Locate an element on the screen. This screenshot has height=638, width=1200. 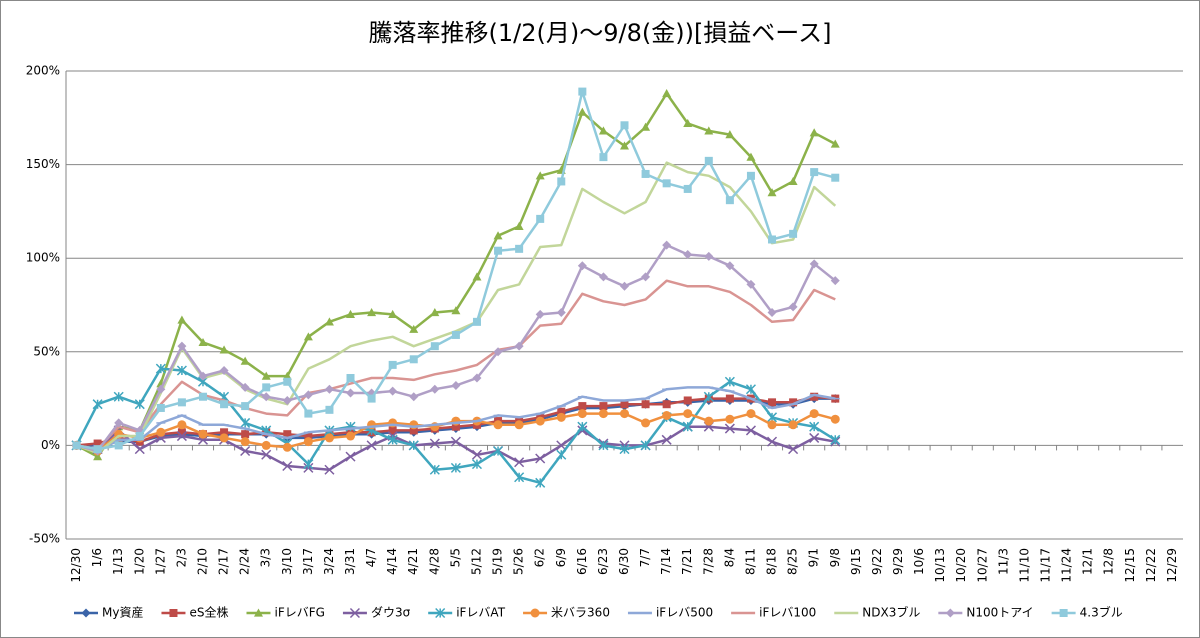
x-tick-label: 7/21 is located at coordinates (687, 561).